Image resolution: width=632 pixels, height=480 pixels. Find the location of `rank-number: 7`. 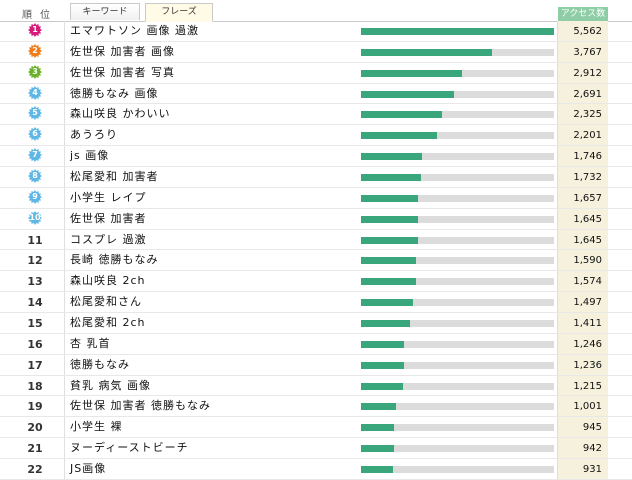

rank-number: 7 is located at coordinates (35, 155).